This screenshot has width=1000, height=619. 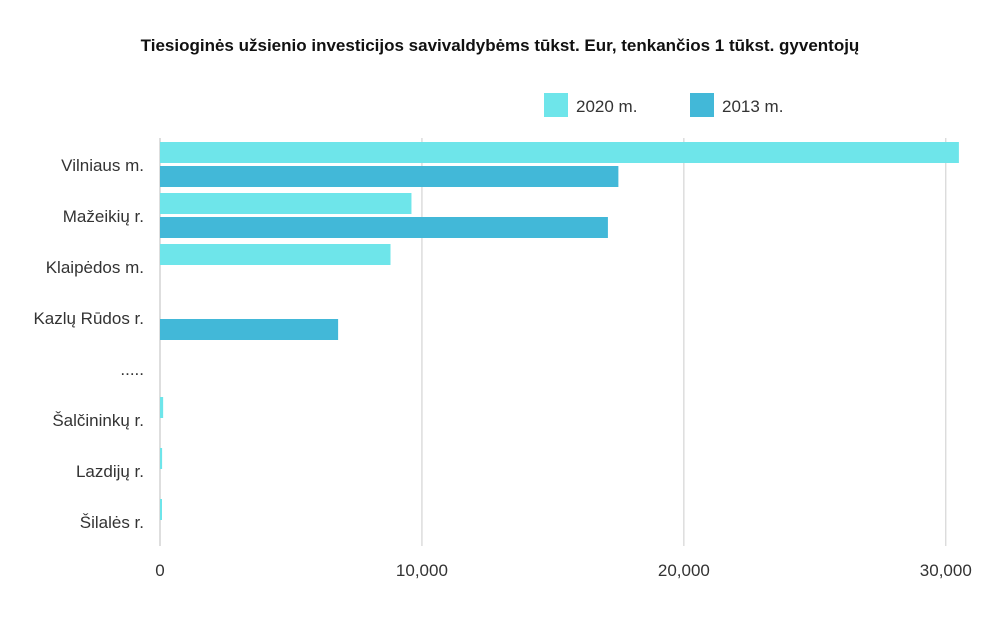 I want to click on category-label: Vilniaus m., so click(x=102, y=165).